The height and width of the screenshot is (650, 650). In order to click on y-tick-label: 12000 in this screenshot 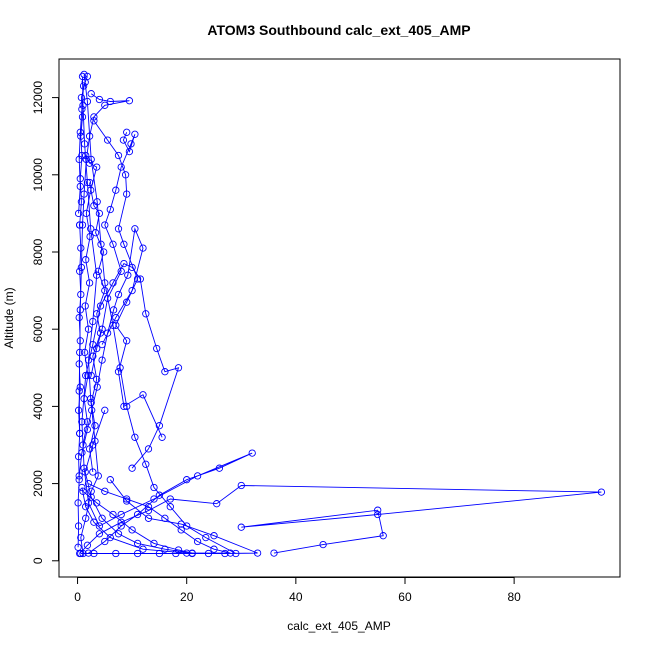, I will do `click(38, 98)`.